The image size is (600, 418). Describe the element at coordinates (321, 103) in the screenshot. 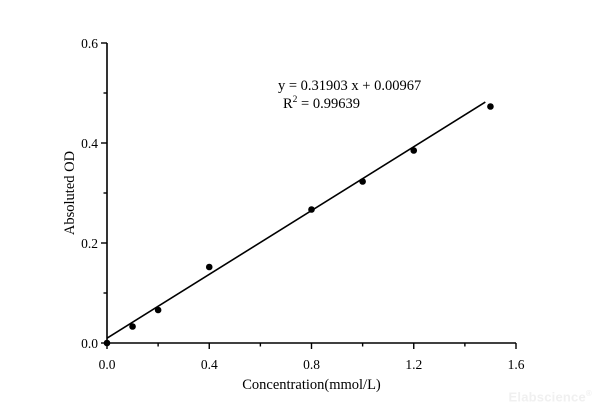

I see `r-squared-text: R2 = 0.99639` at that location.